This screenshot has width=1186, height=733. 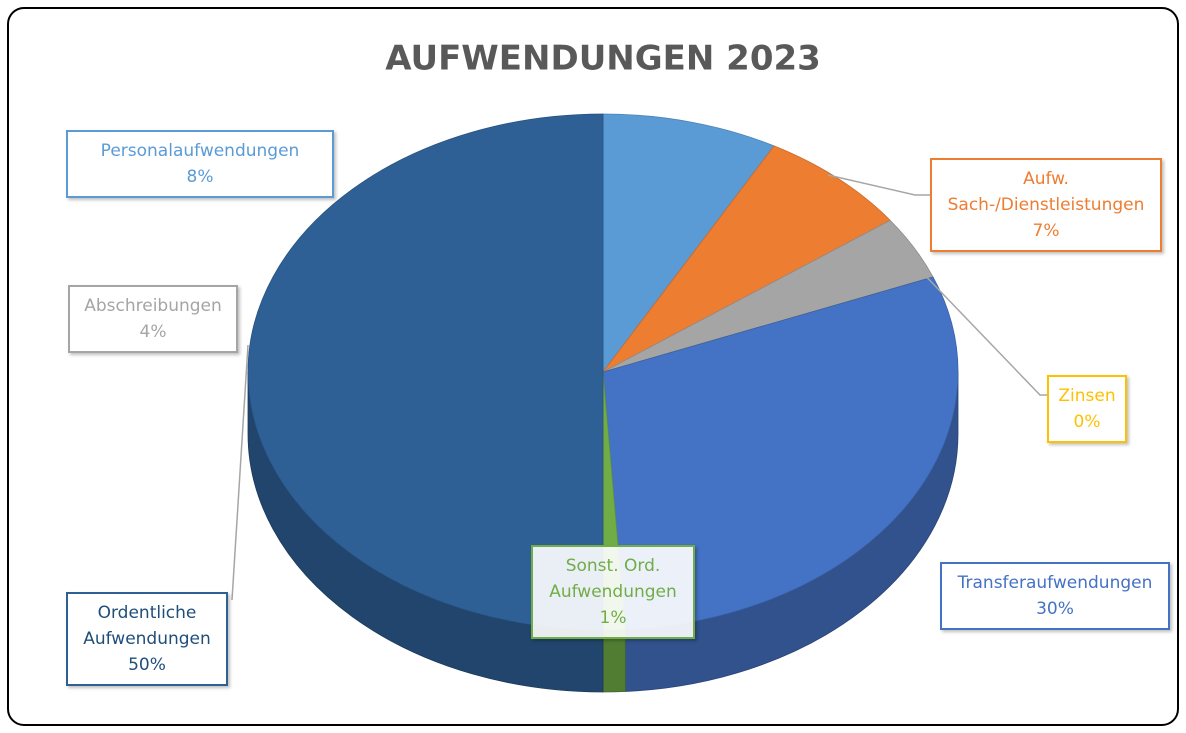 I want to click on data-label: Ordentliche Aufwendungen 50%, so click(x=147, y=639).